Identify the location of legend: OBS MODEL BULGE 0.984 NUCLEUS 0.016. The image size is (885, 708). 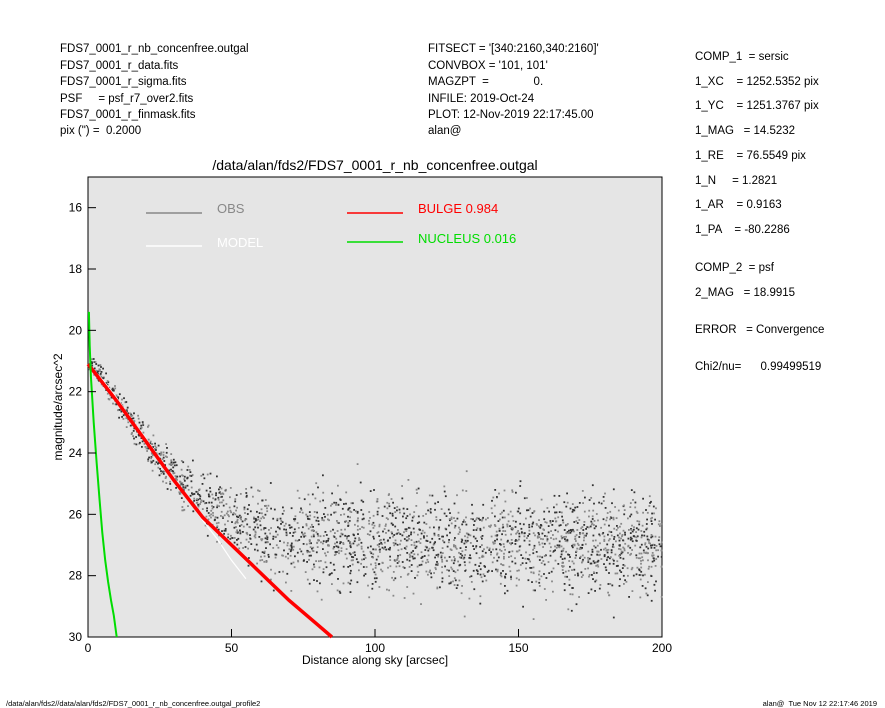
(331, 225).